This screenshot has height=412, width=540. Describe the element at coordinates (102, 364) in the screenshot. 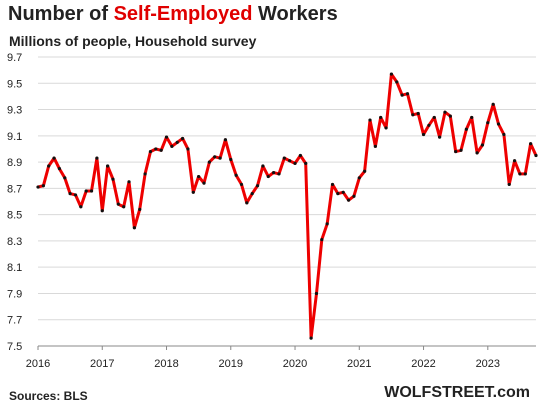

I see `x-tick-label: 2017` at that location.